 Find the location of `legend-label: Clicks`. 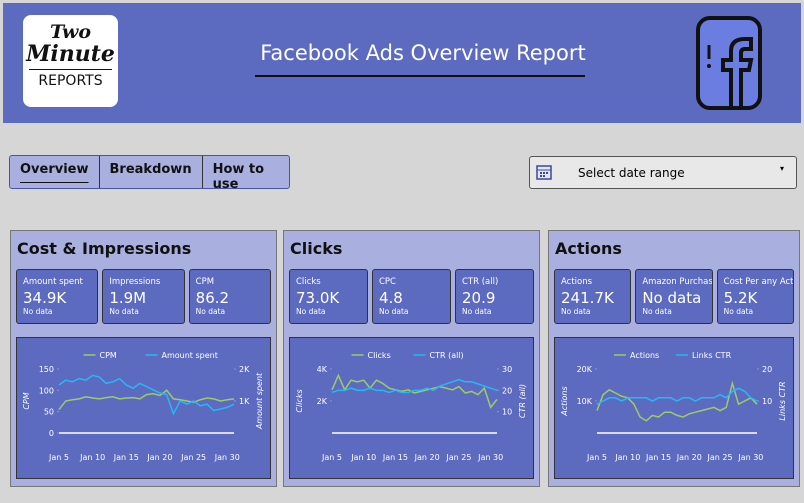

legend-label: Clicks is located at coordinates (379, 355).